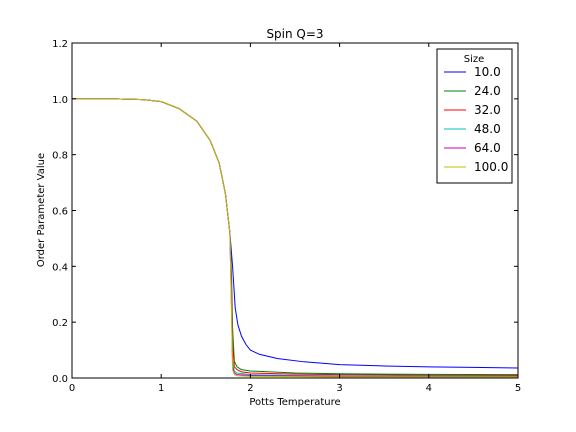 Image resolution: width=576 pixels, height=432 pixels. I want to click on y-axis-label: Order Parameter Value, so click(41, 210).